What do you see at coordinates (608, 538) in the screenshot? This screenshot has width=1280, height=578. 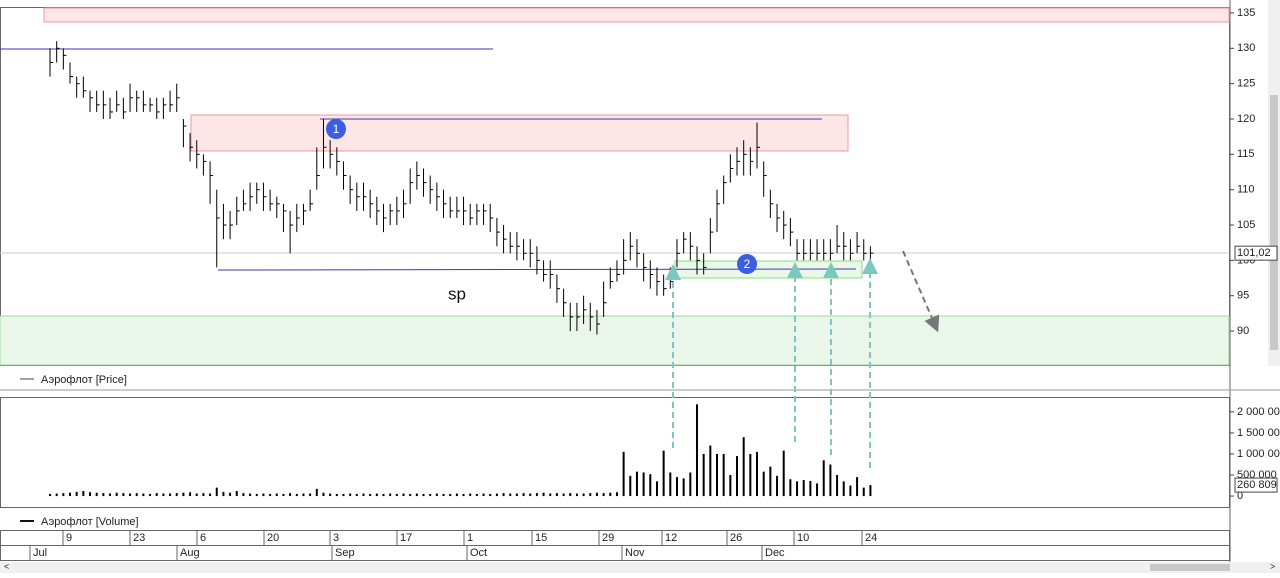 I see `day-label: 29` at bounding box center [608, 538].